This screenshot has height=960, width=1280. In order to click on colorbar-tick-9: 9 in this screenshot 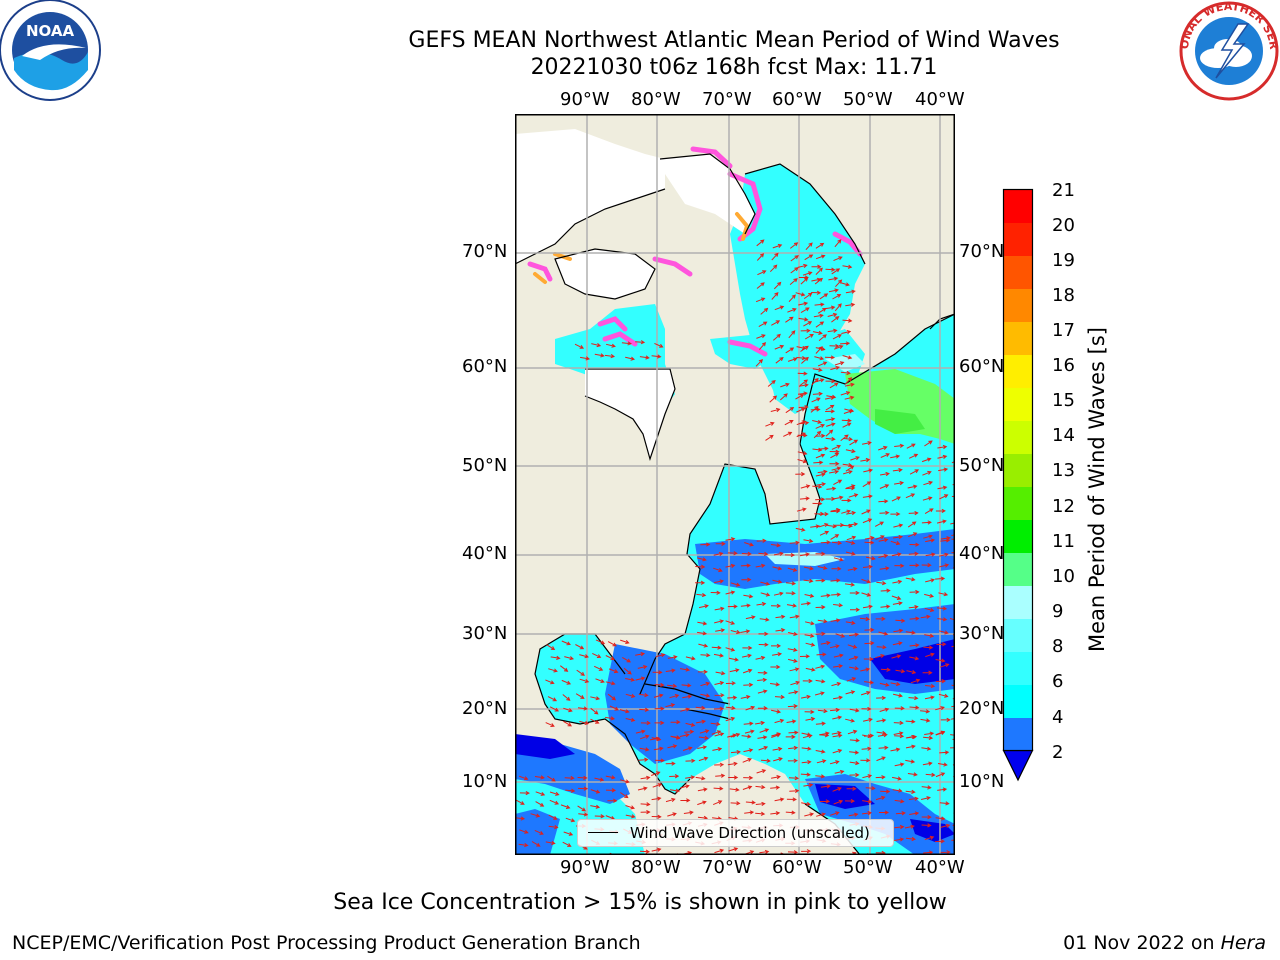, I will do `click(1058, 611)`.